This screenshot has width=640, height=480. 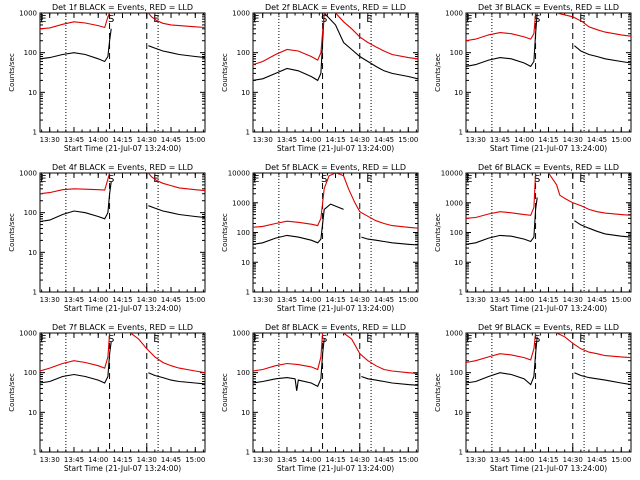 I want to click on panel-title: Det 3f BLACK = Events, RED = LLD, so click(x=548, y=7).